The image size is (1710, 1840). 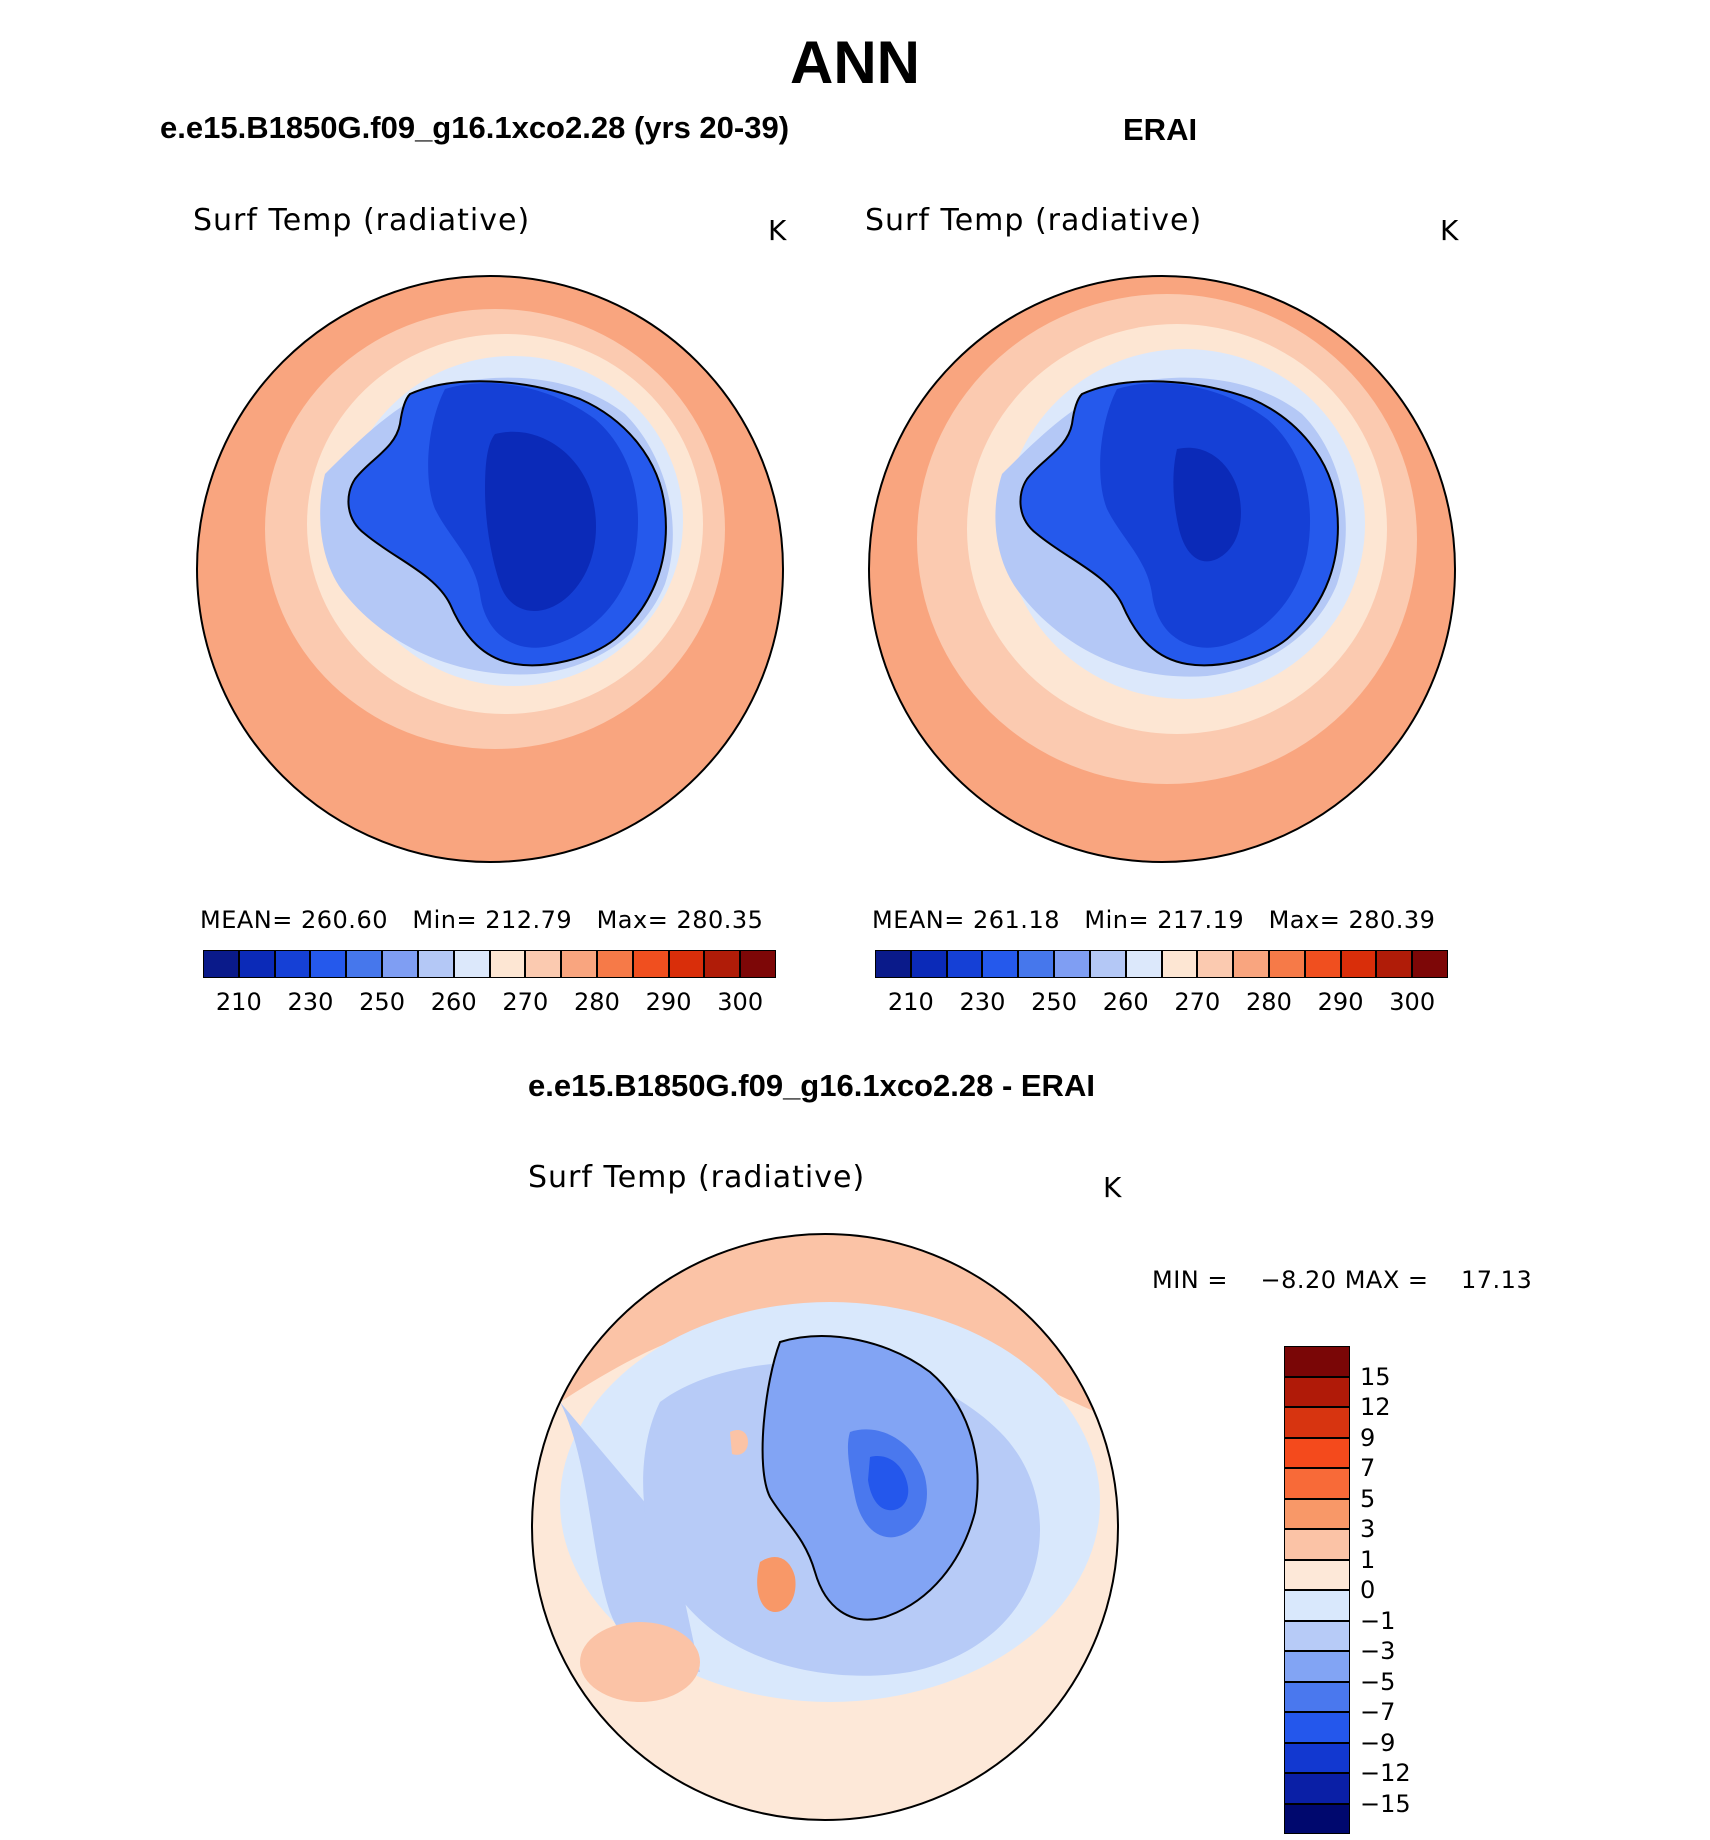 What do you see at coordinates (1378, 1712) in the screenshot?
I see `diff-colorbar-tick-label: −7` at bounding box center [1378, 1712].